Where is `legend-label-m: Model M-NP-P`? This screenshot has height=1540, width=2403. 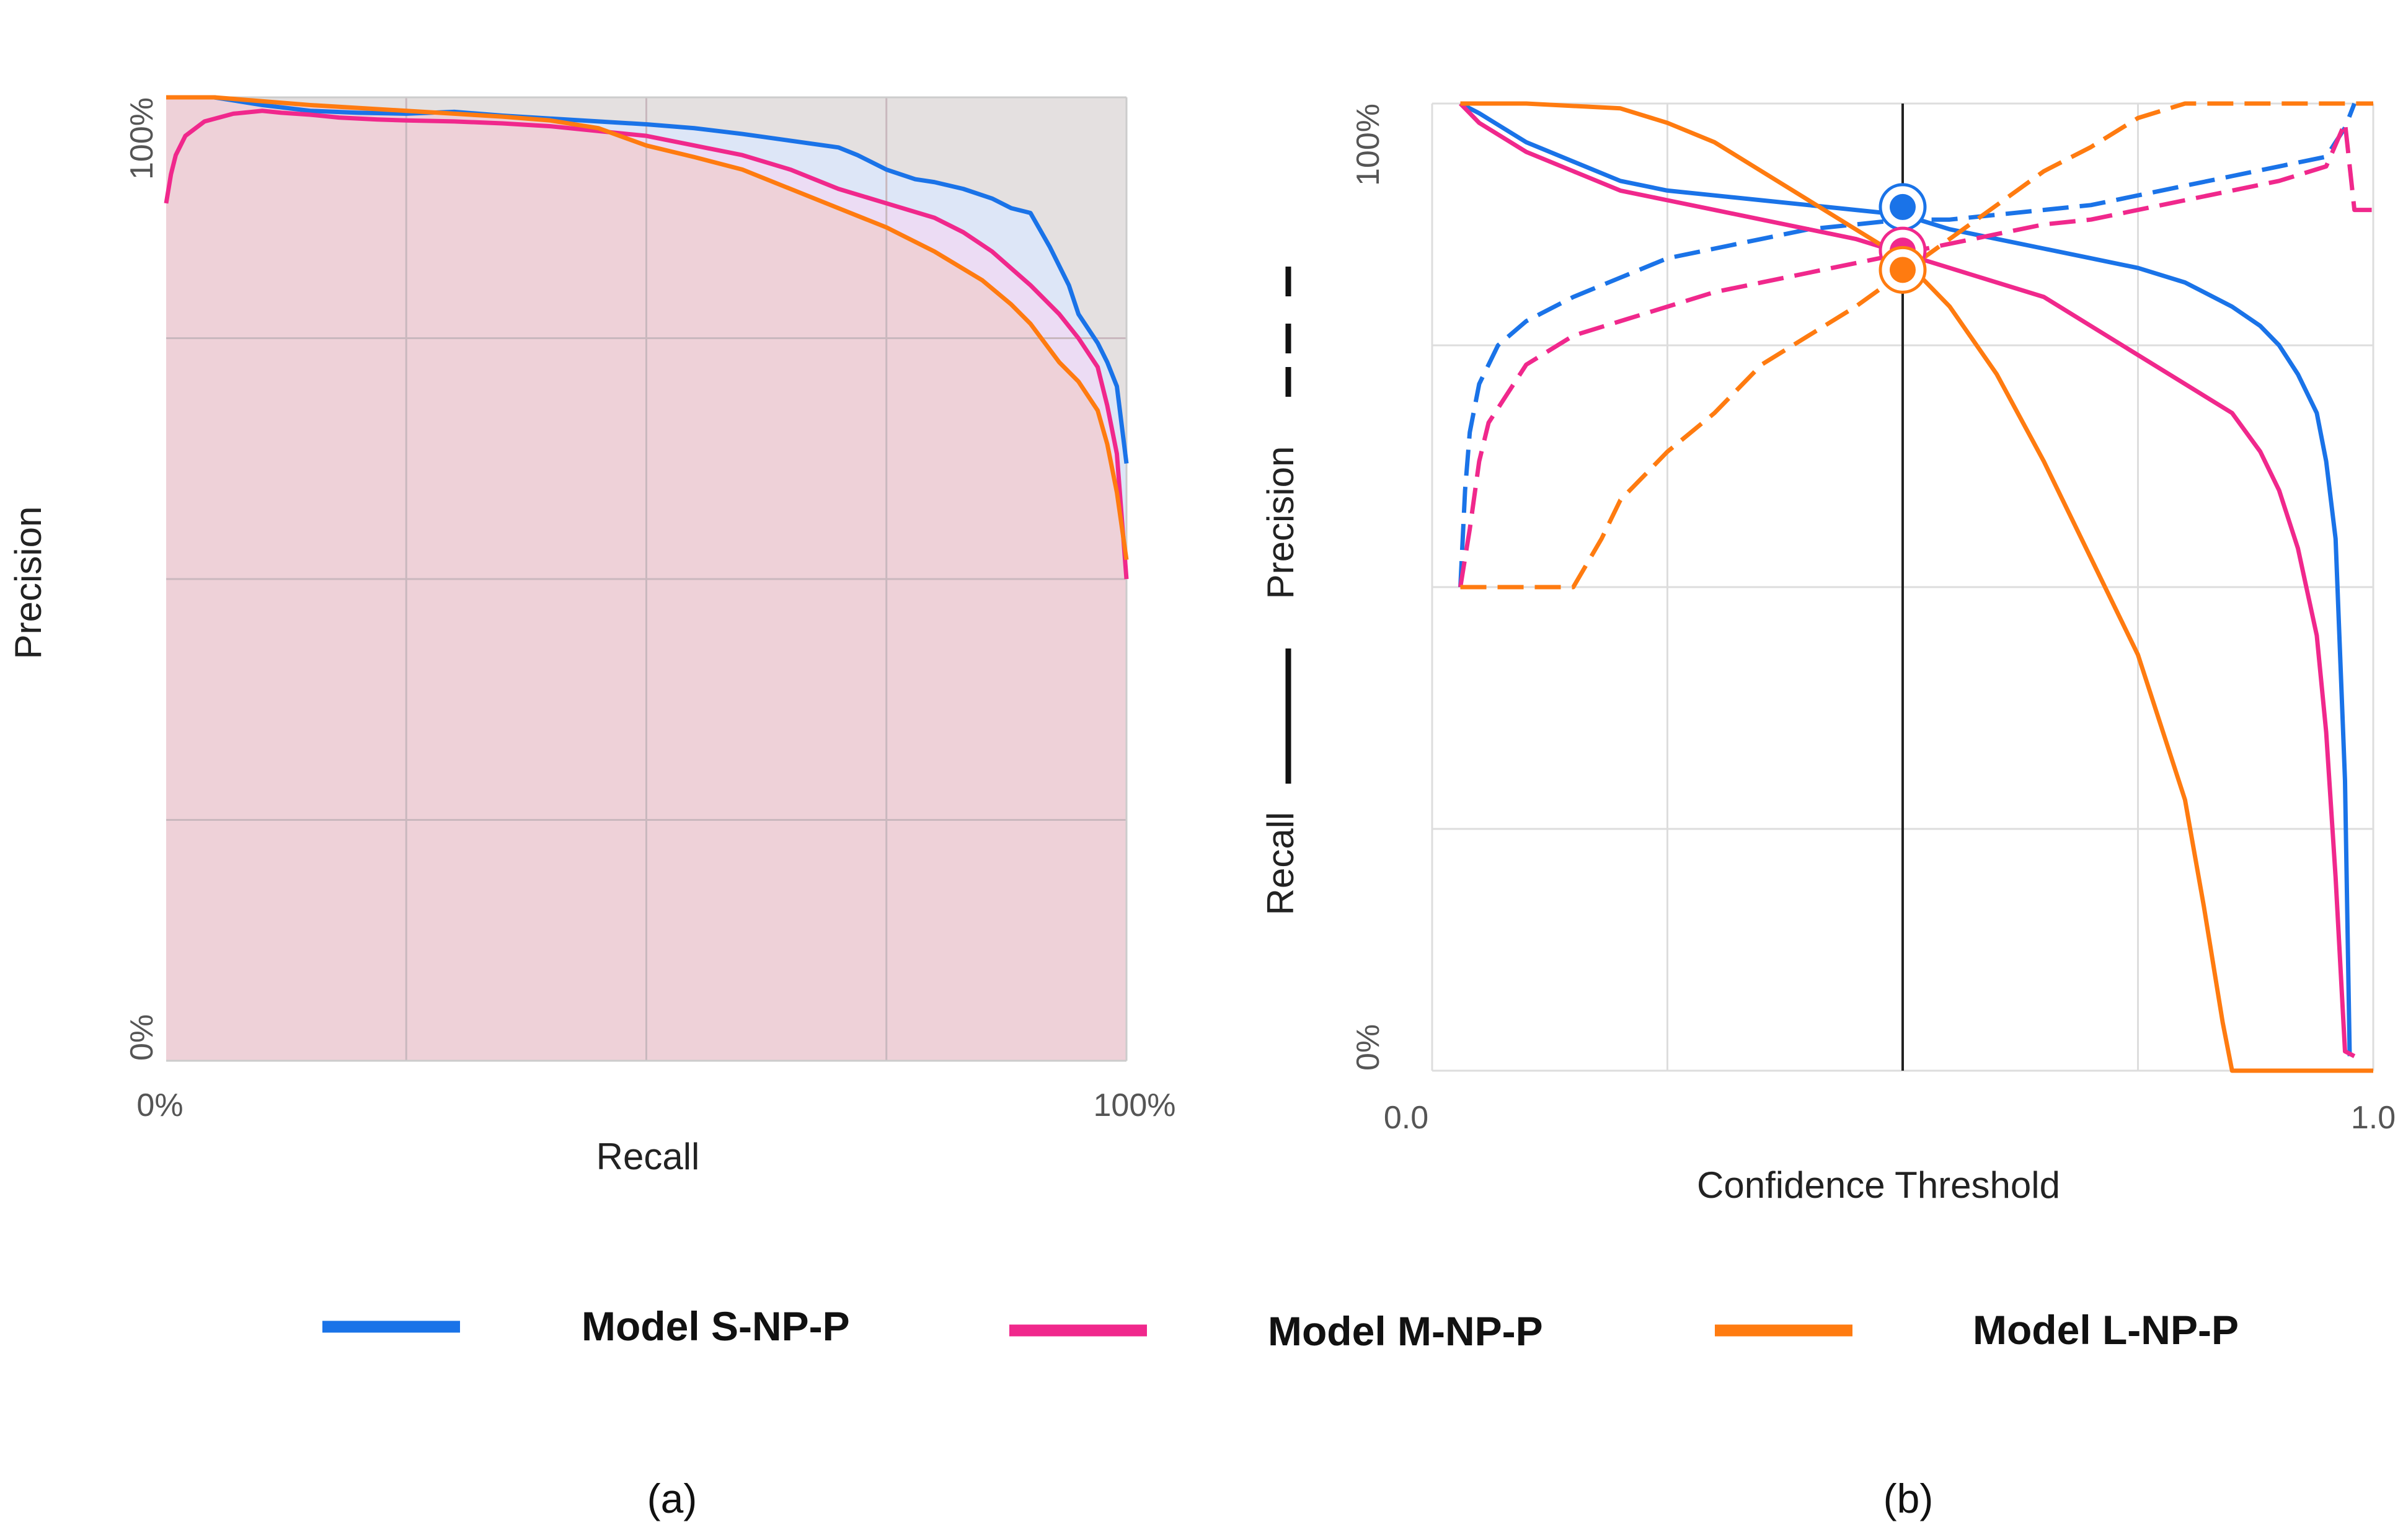
legend-label-m: Model M-NP-P is located at coordinates (1405, 1331).